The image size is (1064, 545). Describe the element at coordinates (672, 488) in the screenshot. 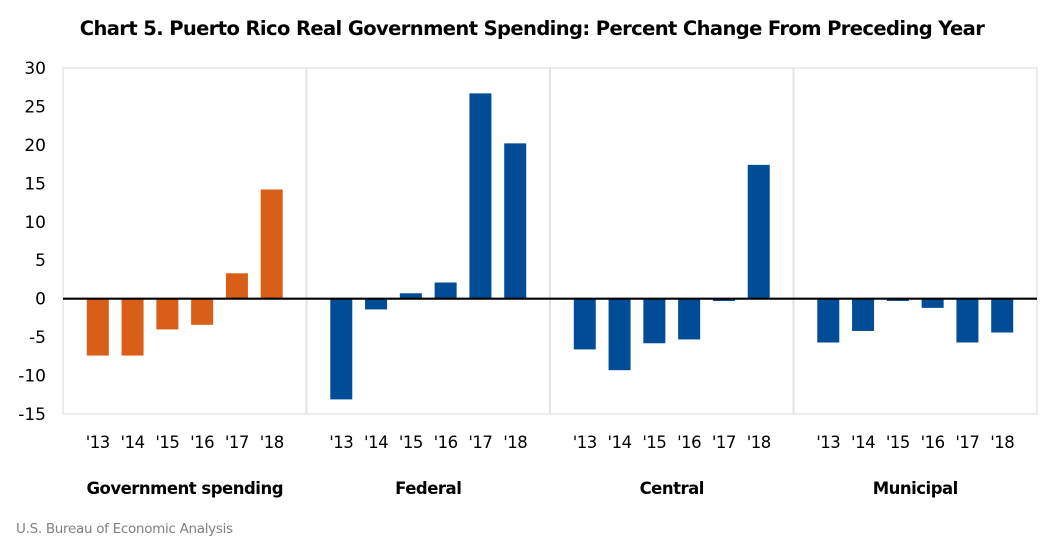

I see `panel-label: Central` at that location.